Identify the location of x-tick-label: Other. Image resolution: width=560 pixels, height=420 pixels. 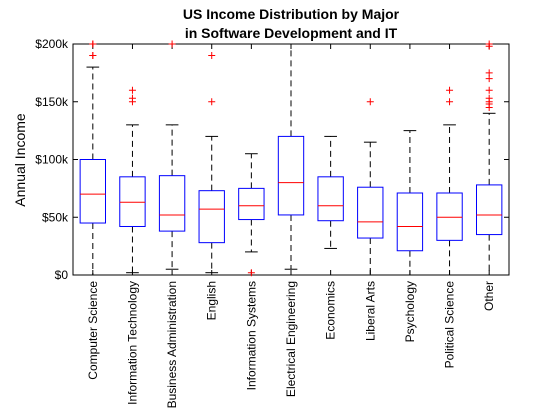
(489, 296).